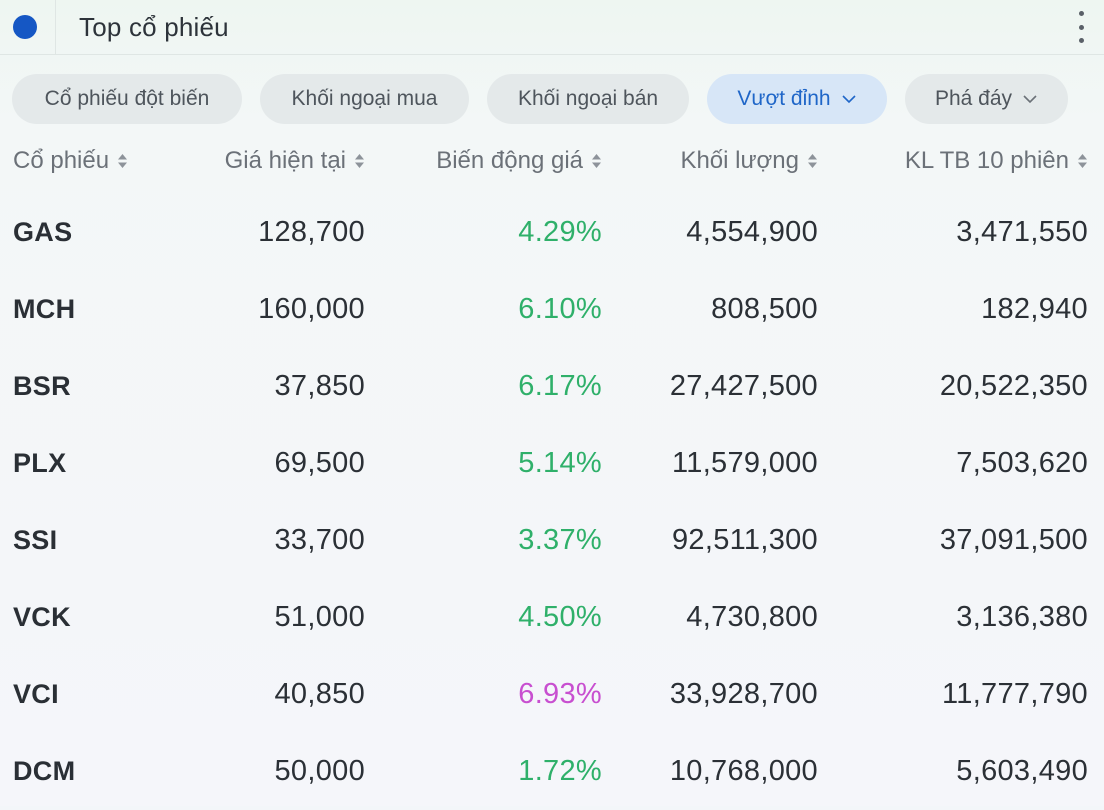 The height and width of the screenshot is (810, 1104). I want to click on volume: 4,554,900, so click(752, 232).